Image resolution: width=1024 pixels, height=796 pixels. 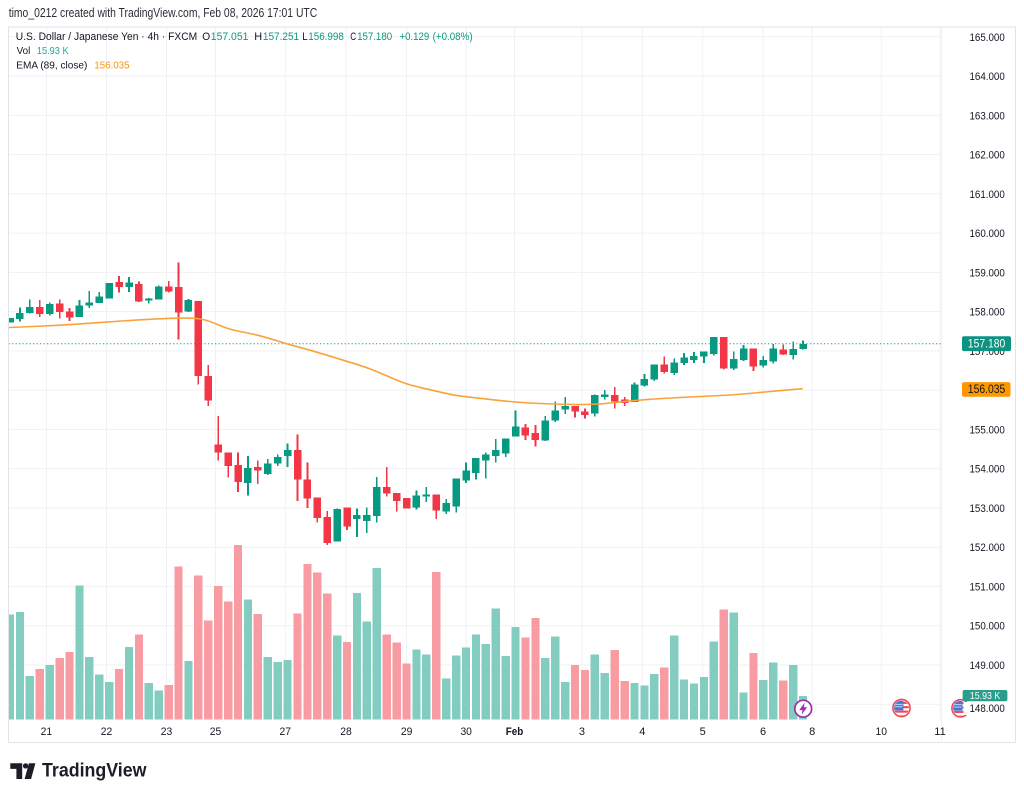 What do you see at coordinates (51, 66) in the screenshot?
I see `svg-text: EMA (89, close)` at bounding box center [51, 66].